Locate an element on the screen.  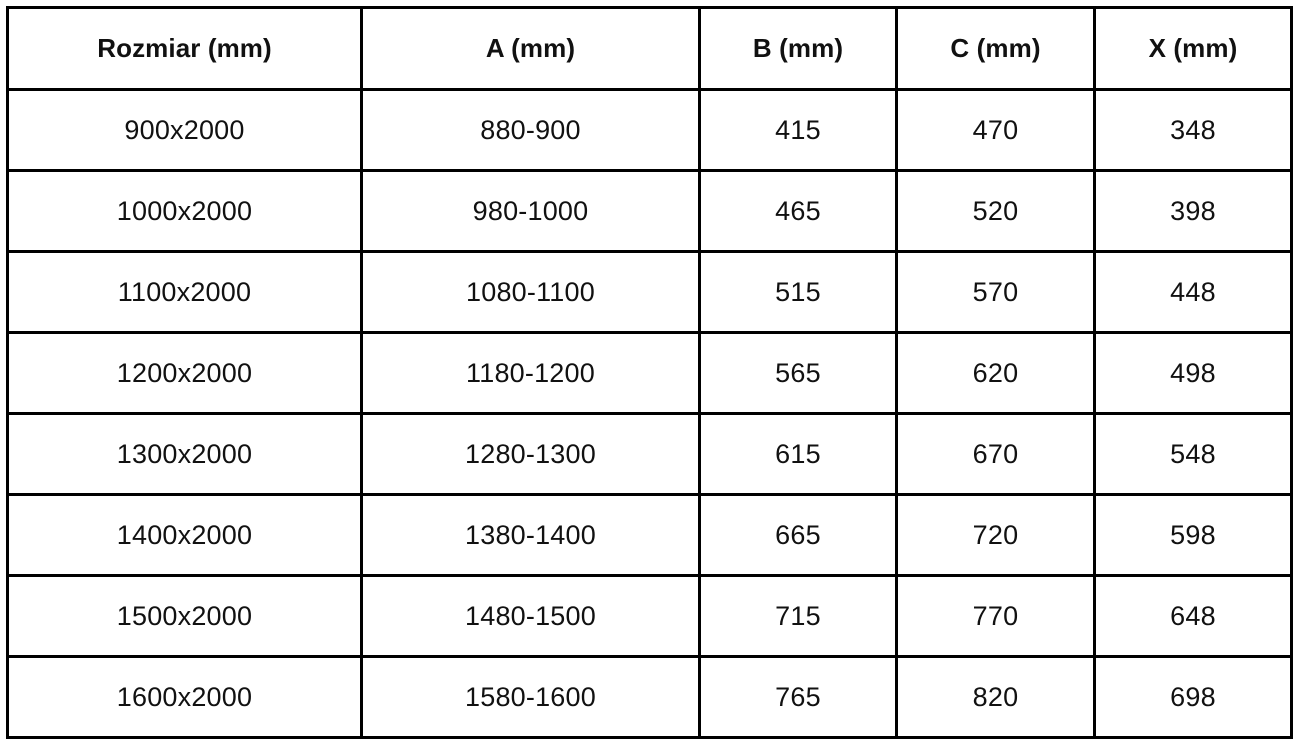
cell-b: 415 is located at coordinates (798, 130).